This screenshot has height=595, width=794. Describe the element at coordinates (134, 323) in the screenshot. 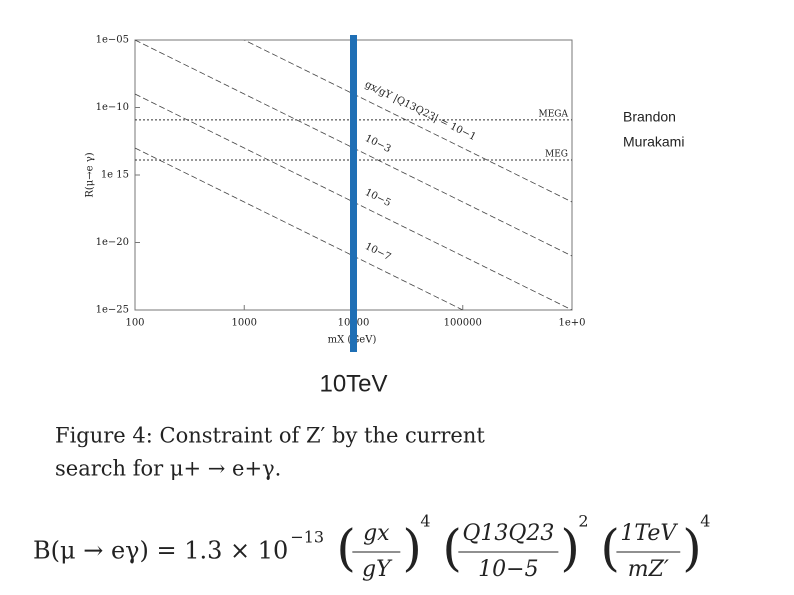

I see `x-tick-label: 100` at that location.